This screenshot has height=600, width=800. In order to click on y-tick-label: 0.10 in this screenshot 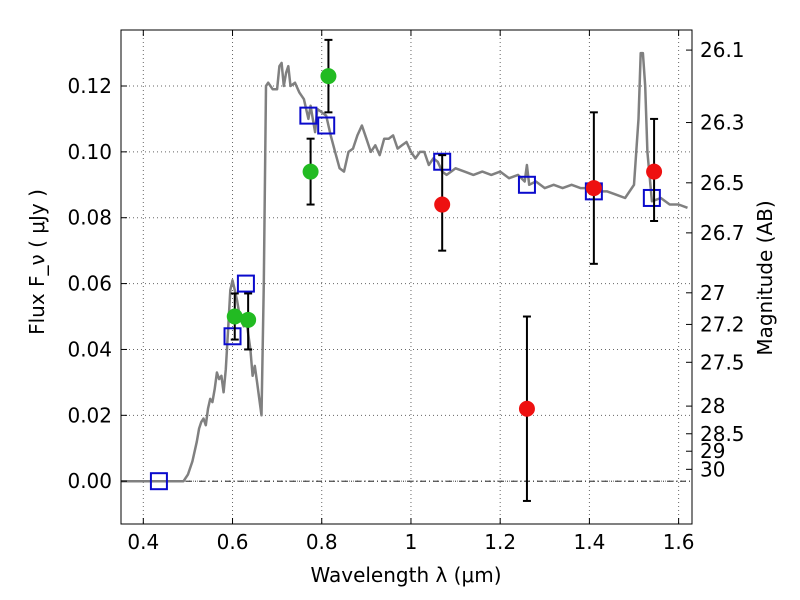, I will do `click(89, 152)`.